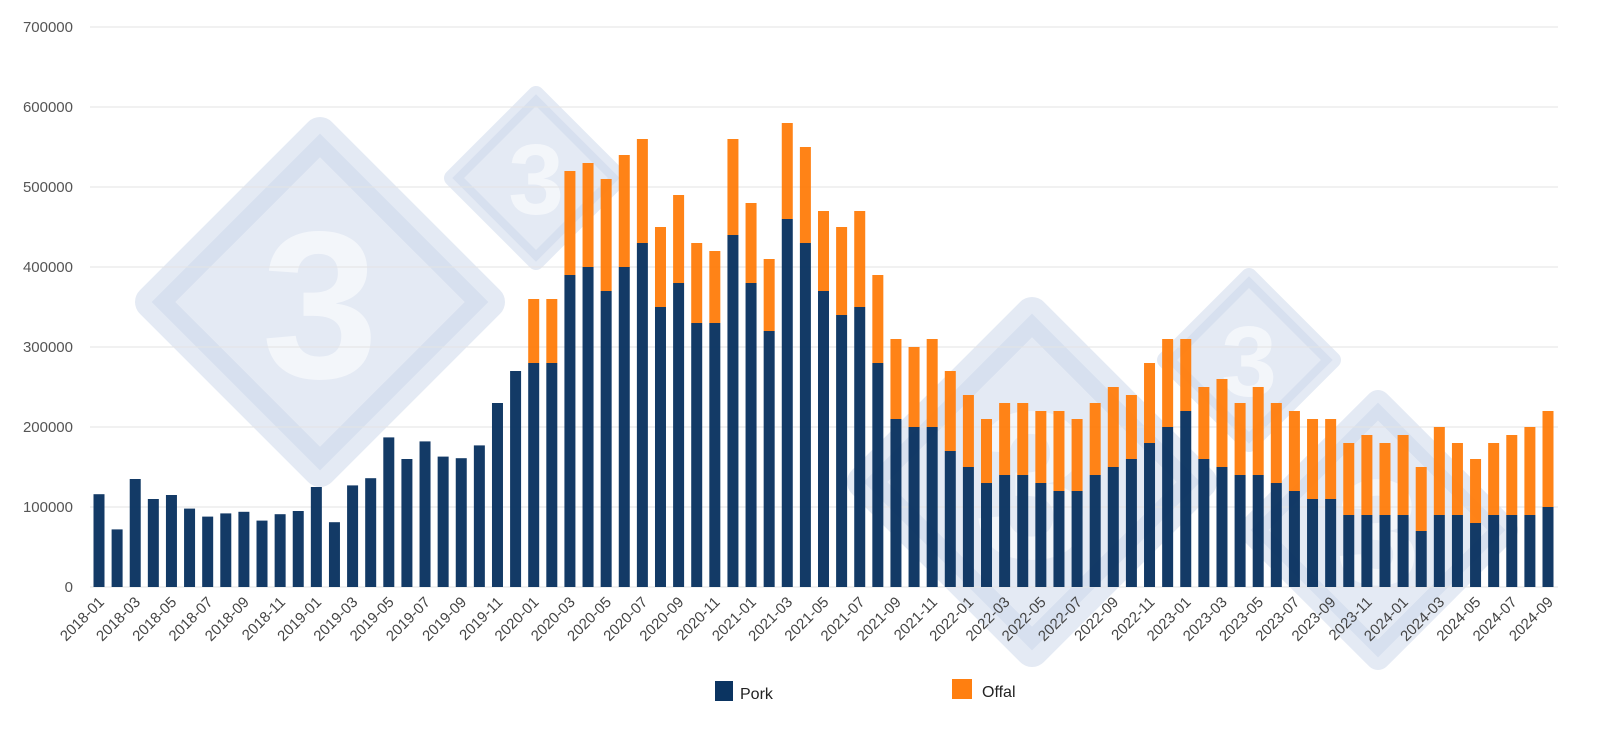 This screenshot has height=729, width=1600. What do you see at coordinates (724, 691) in the screenshot?
I see `legend-swatch-pork` at bounding box center [724, 691].